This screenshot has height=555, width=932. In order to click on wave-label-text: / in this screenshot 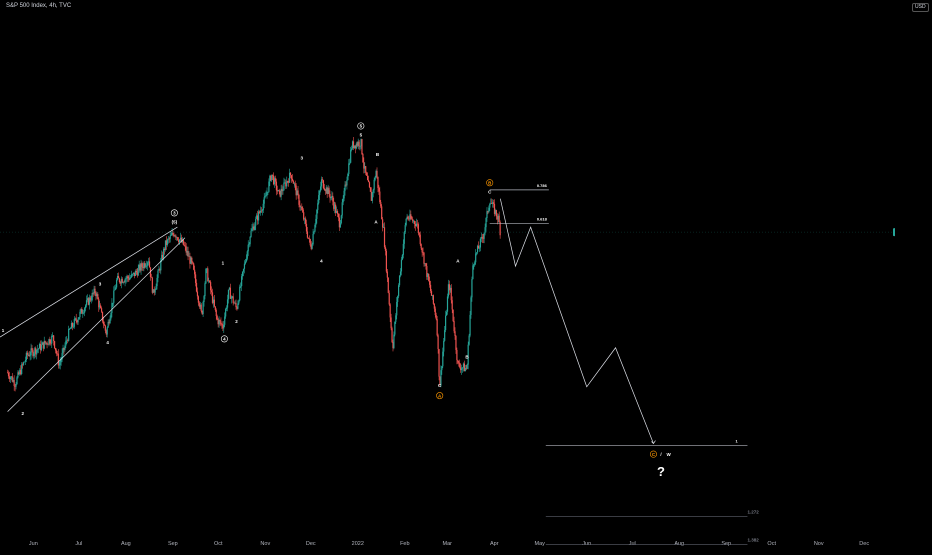, I will do `click(661, 454)`.